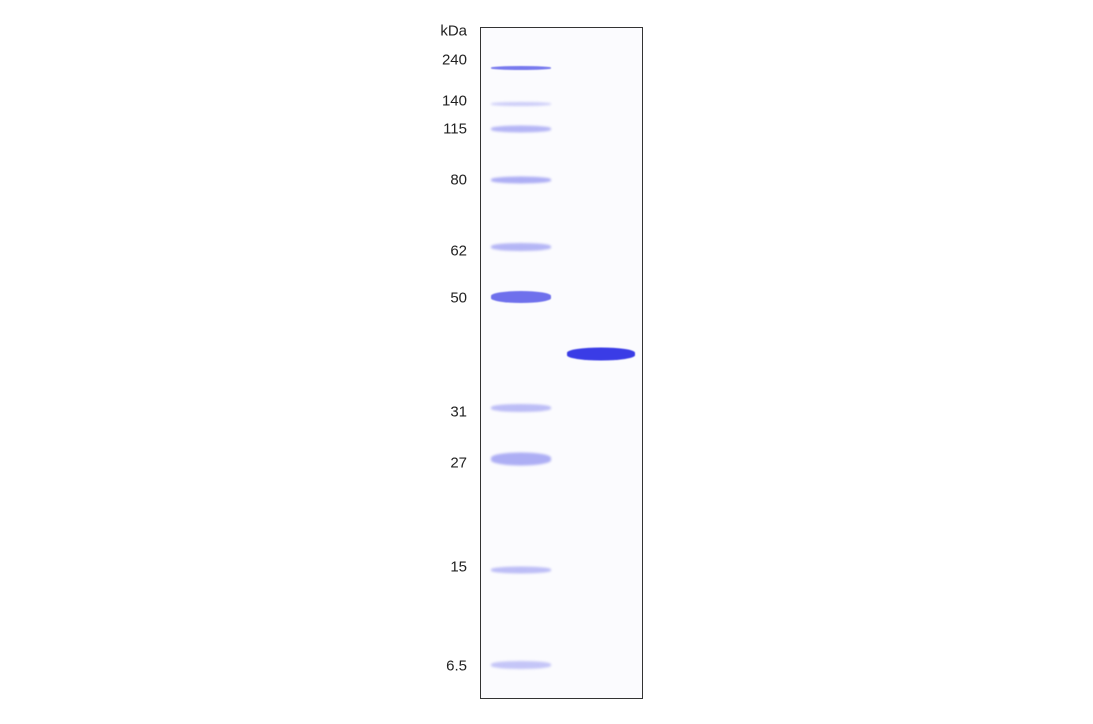 The width and height of the screenshot is (1093, 724). Describe the element at coordinates (458, 180) in the screenshot. I see `marker-label: 80` at that location.